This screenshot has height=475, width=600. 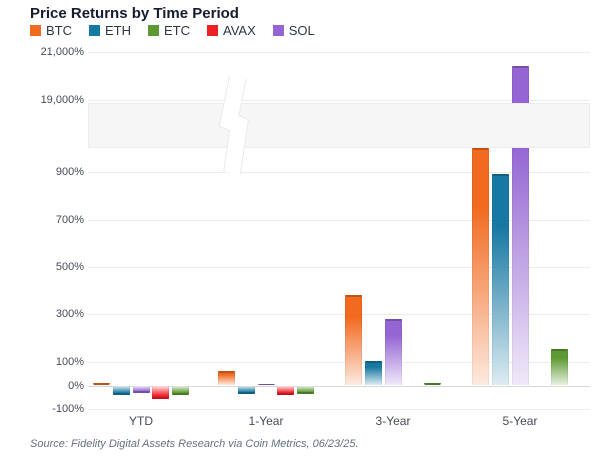 What do you see at coordinates (69, 266) in the screenshot?
I see `y-axis-tick-label: 500%` at bounding box center [69, 266].